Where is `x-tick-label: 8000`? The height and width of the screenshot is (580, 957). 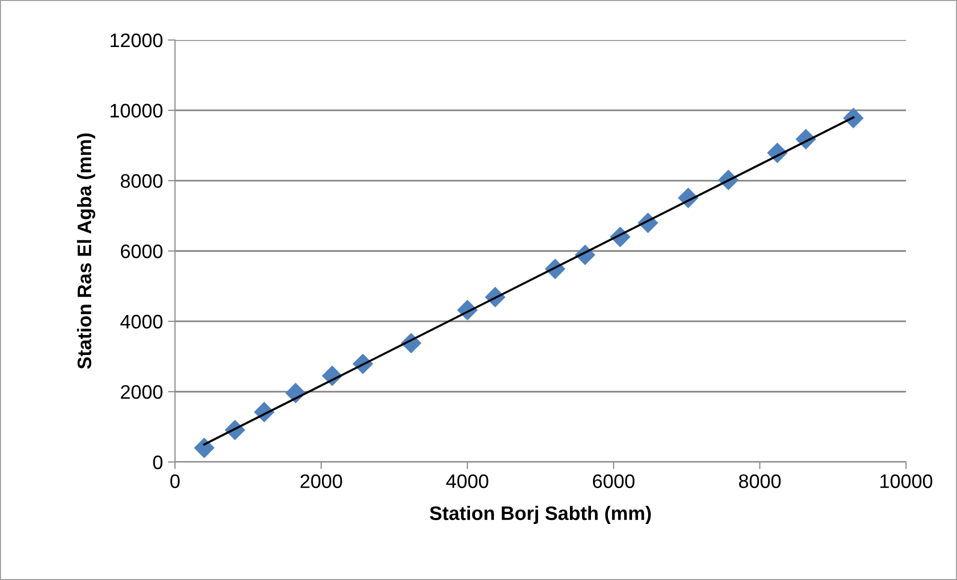
x-tick-label: 8000 is located at coordinates (760, 481).